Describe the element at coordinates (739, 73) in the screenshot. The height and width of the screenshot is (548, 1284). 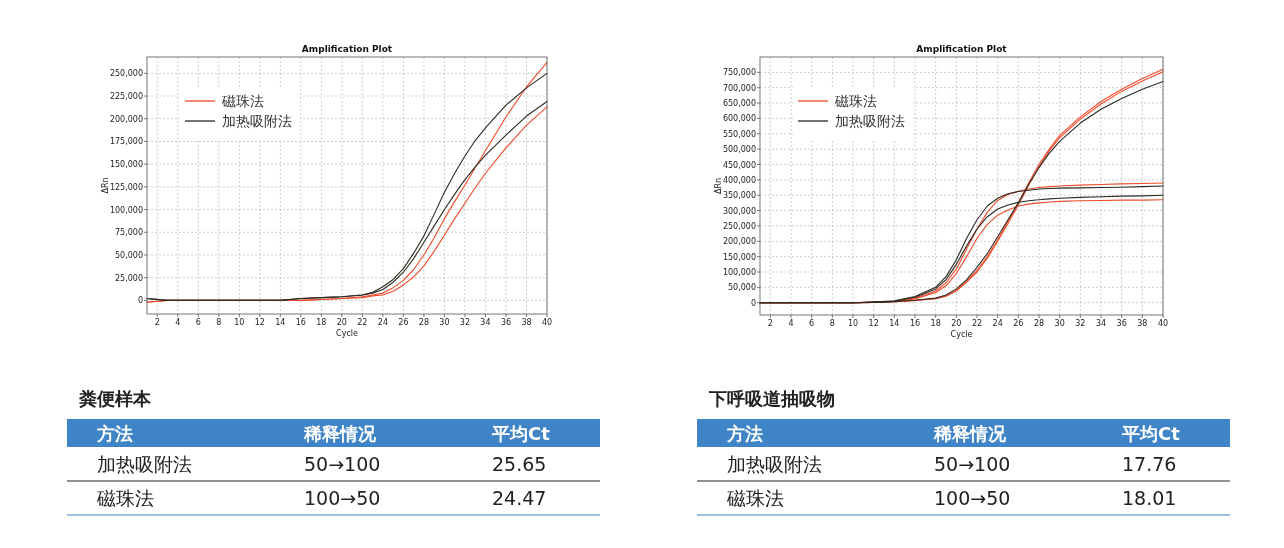
I see `y-tick-label: 750,000` at that location.